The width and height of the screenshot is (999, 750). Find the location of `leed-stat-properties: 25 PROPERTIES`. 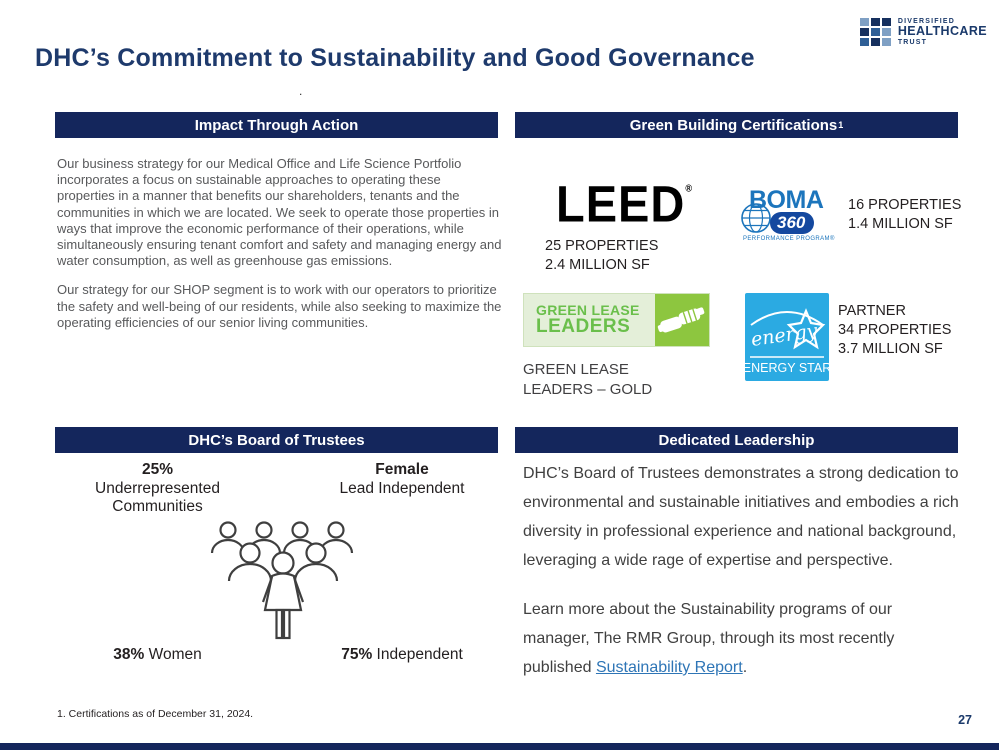

leed-stat-properties: 25 PROPERTIES is located at coordinates (602, 246).